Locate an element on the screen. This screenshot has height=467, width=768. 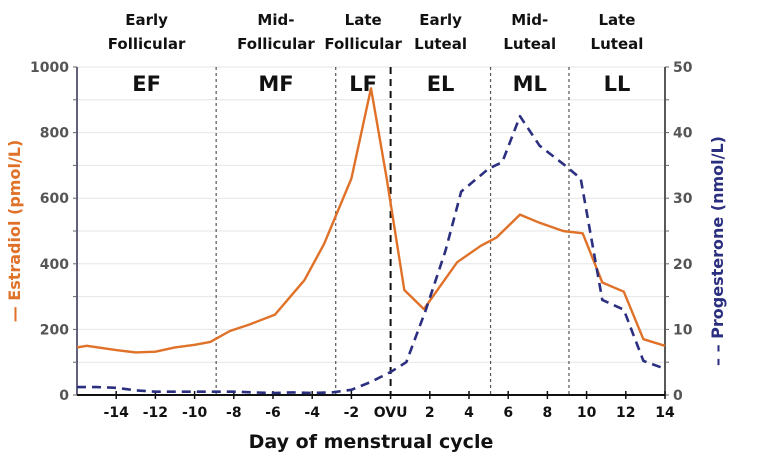
y-axis-right-label-group: – – Progesterone (nmol/L) is located at coordinates (717, 251).